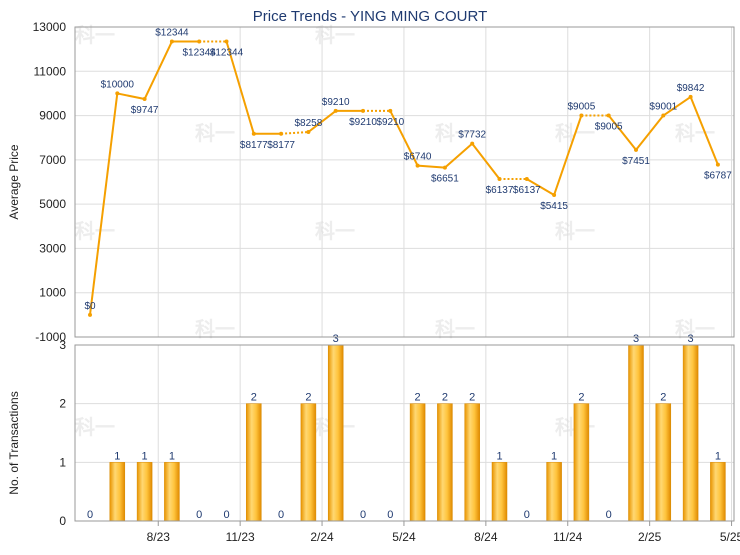 The width and height of the screenshot is (740, 555). Describe the element at coordinates (370, 16) in the screenshot. I see `chart-title: Price Trends - YING MING COURT` at that location.